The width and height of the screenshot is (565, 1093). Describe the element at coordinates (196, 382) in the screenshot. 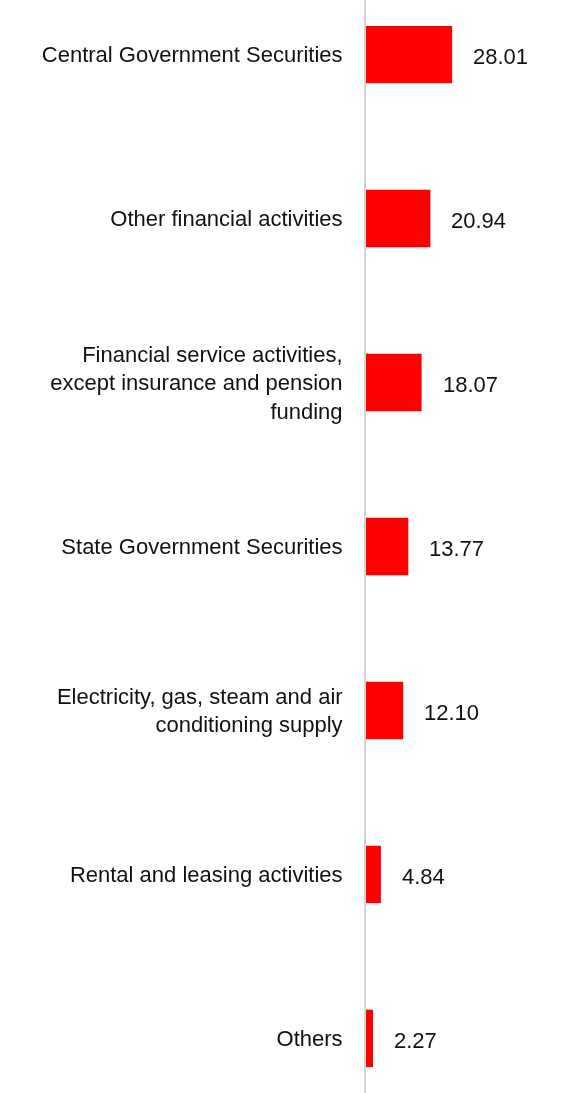

I see `y-tick-label: Financial service activities, except insurance and pension funding` at that location.